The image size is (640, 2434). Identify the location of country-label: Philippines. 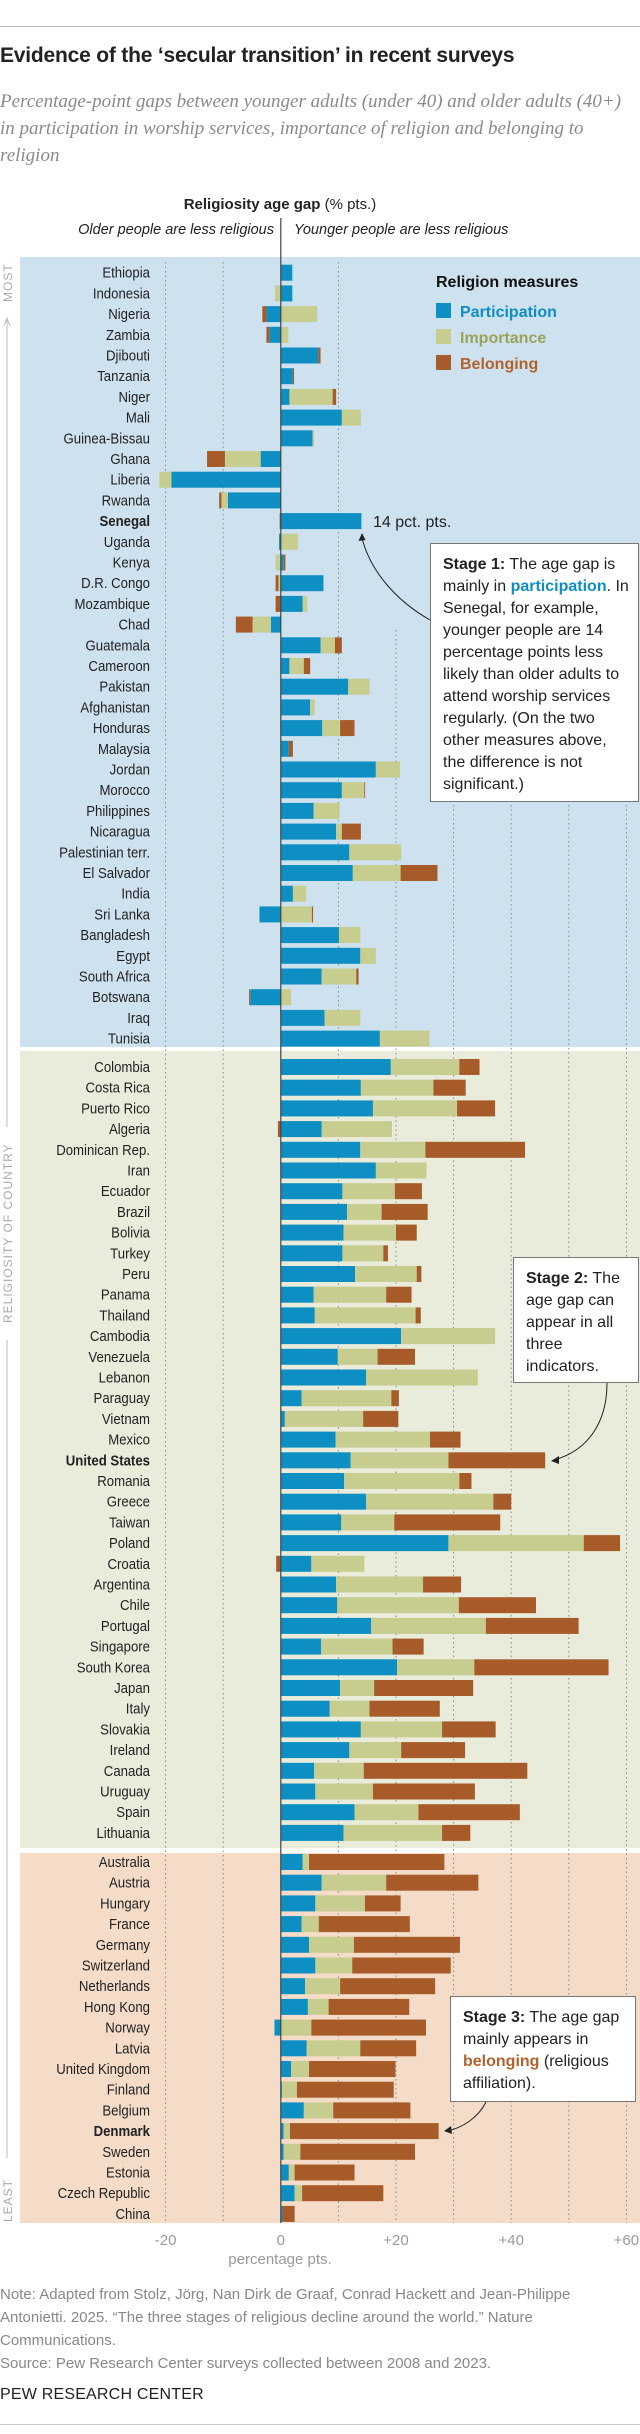
(118, 810).